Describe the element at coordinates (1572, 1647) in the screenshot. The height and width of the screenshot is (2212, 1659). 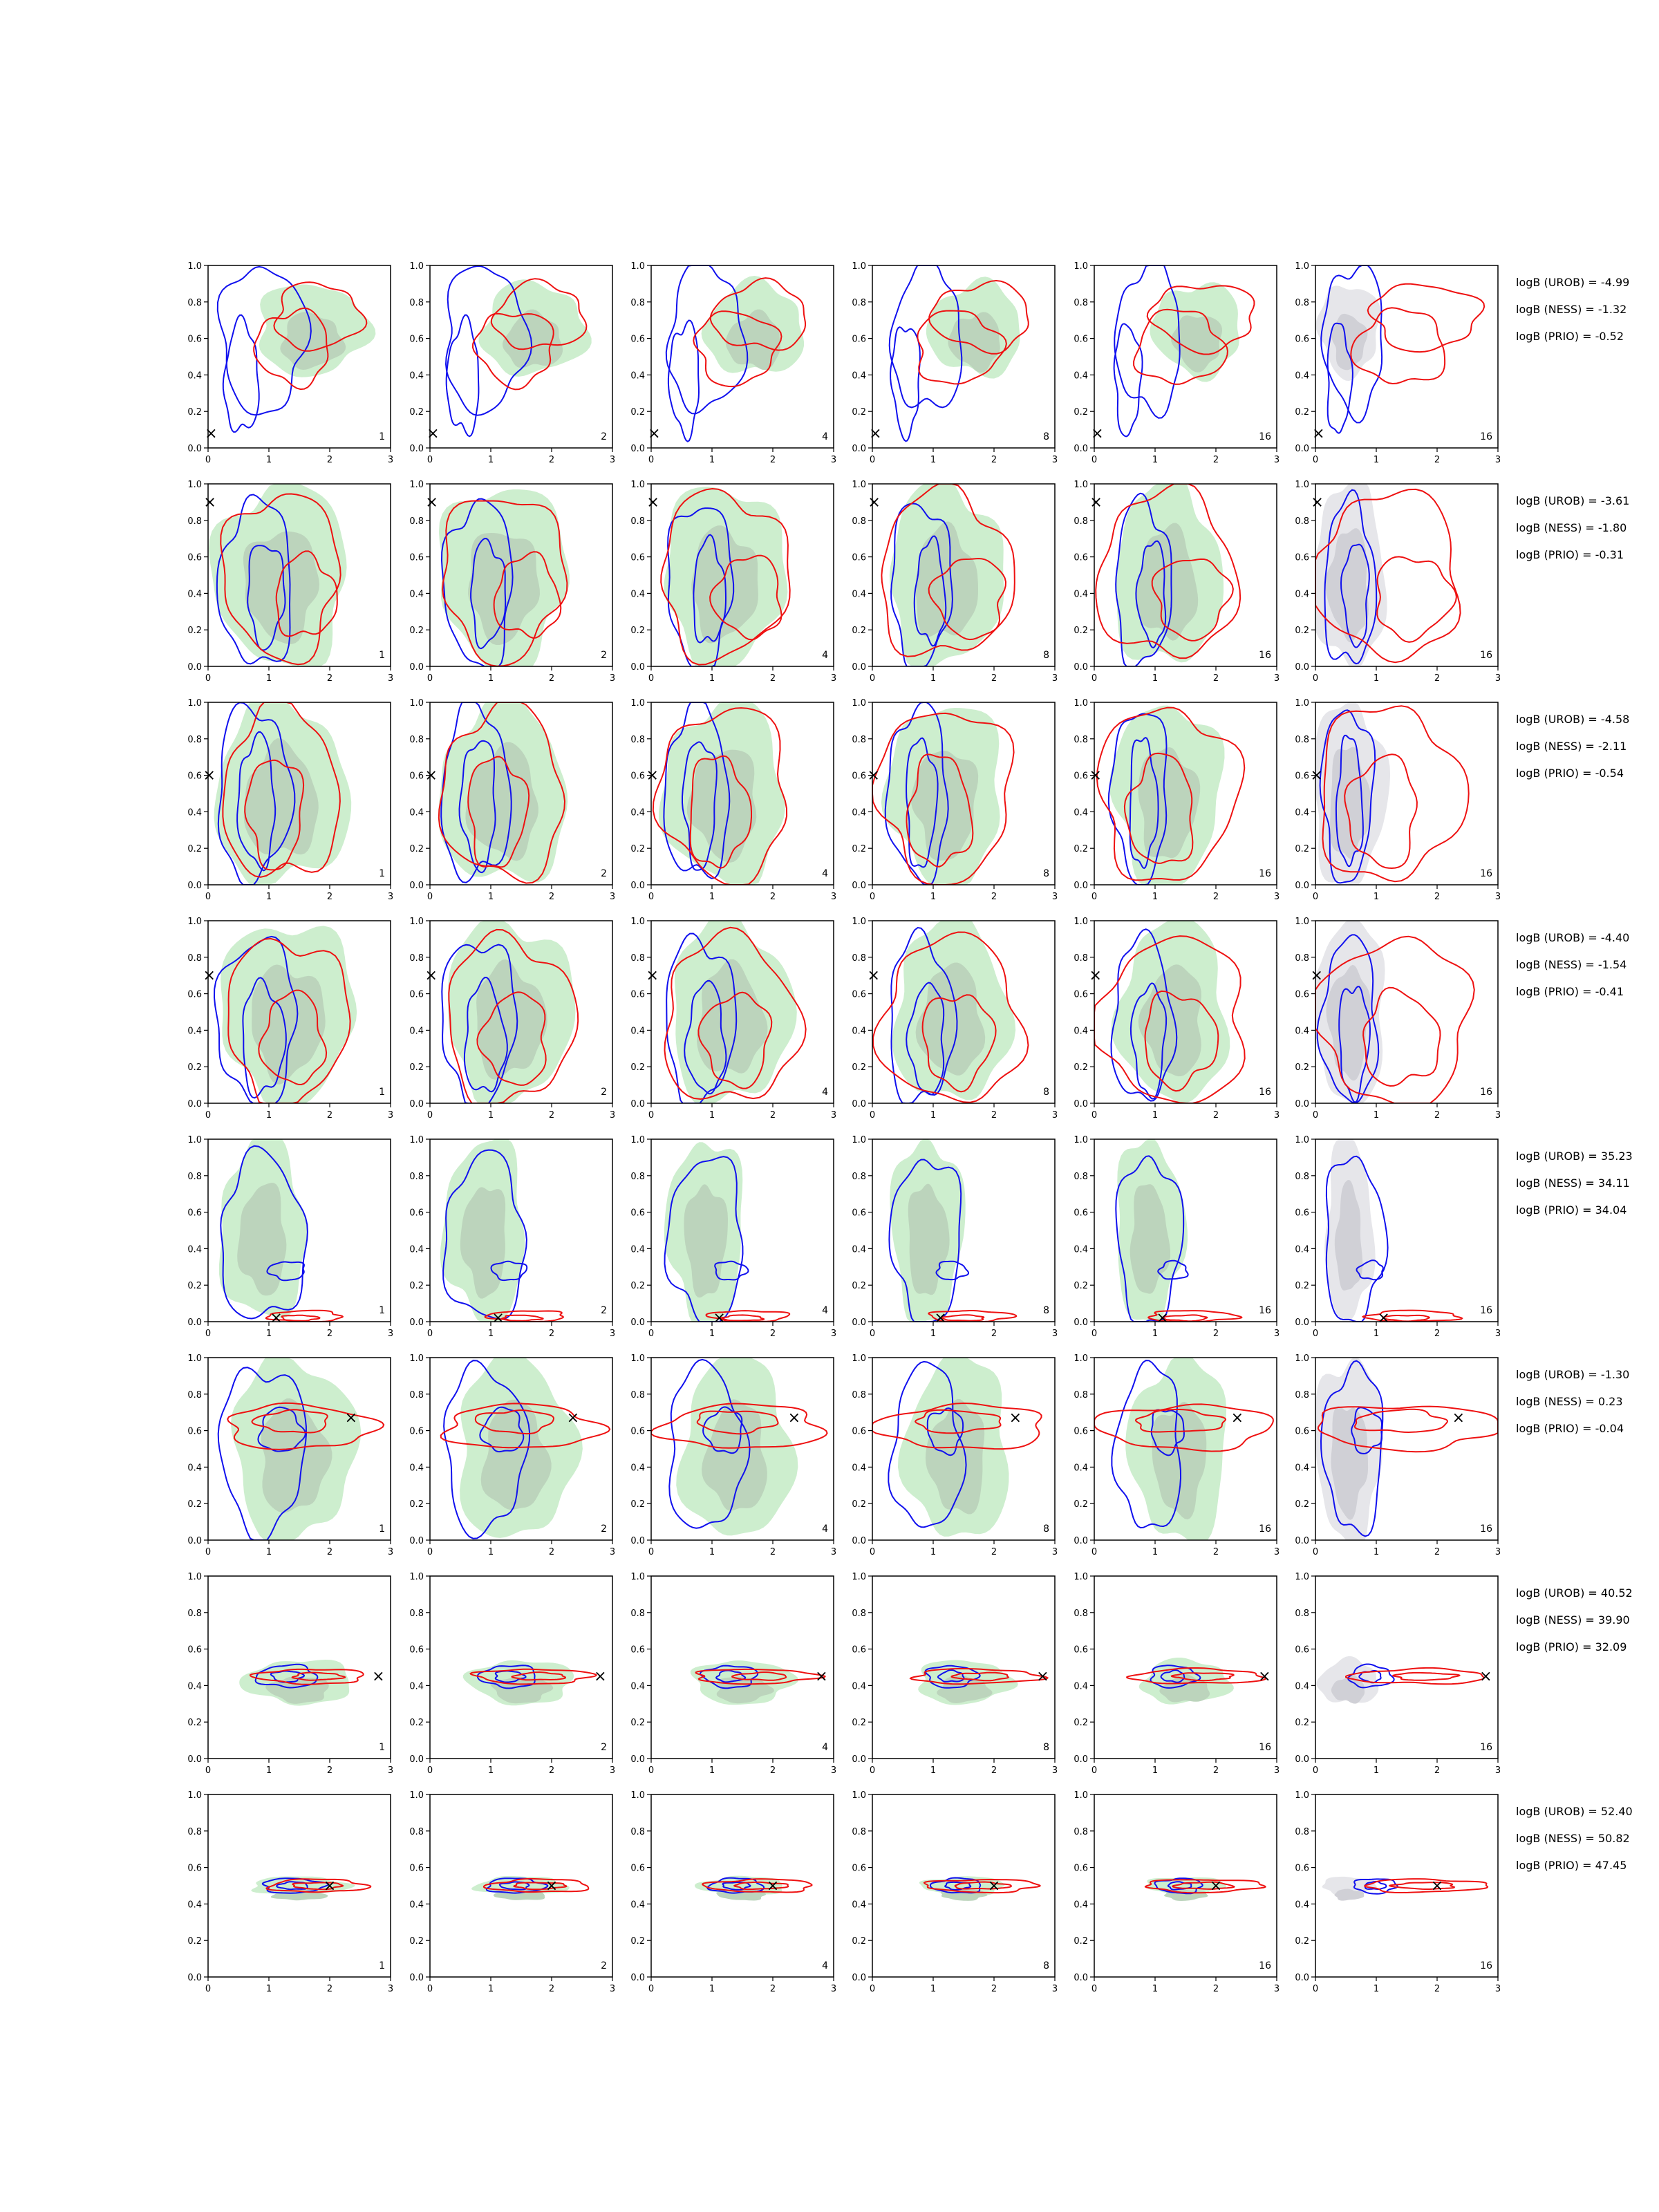
I see `logb-label-r7-3: logB (PRIO) = 32.09` at that location.